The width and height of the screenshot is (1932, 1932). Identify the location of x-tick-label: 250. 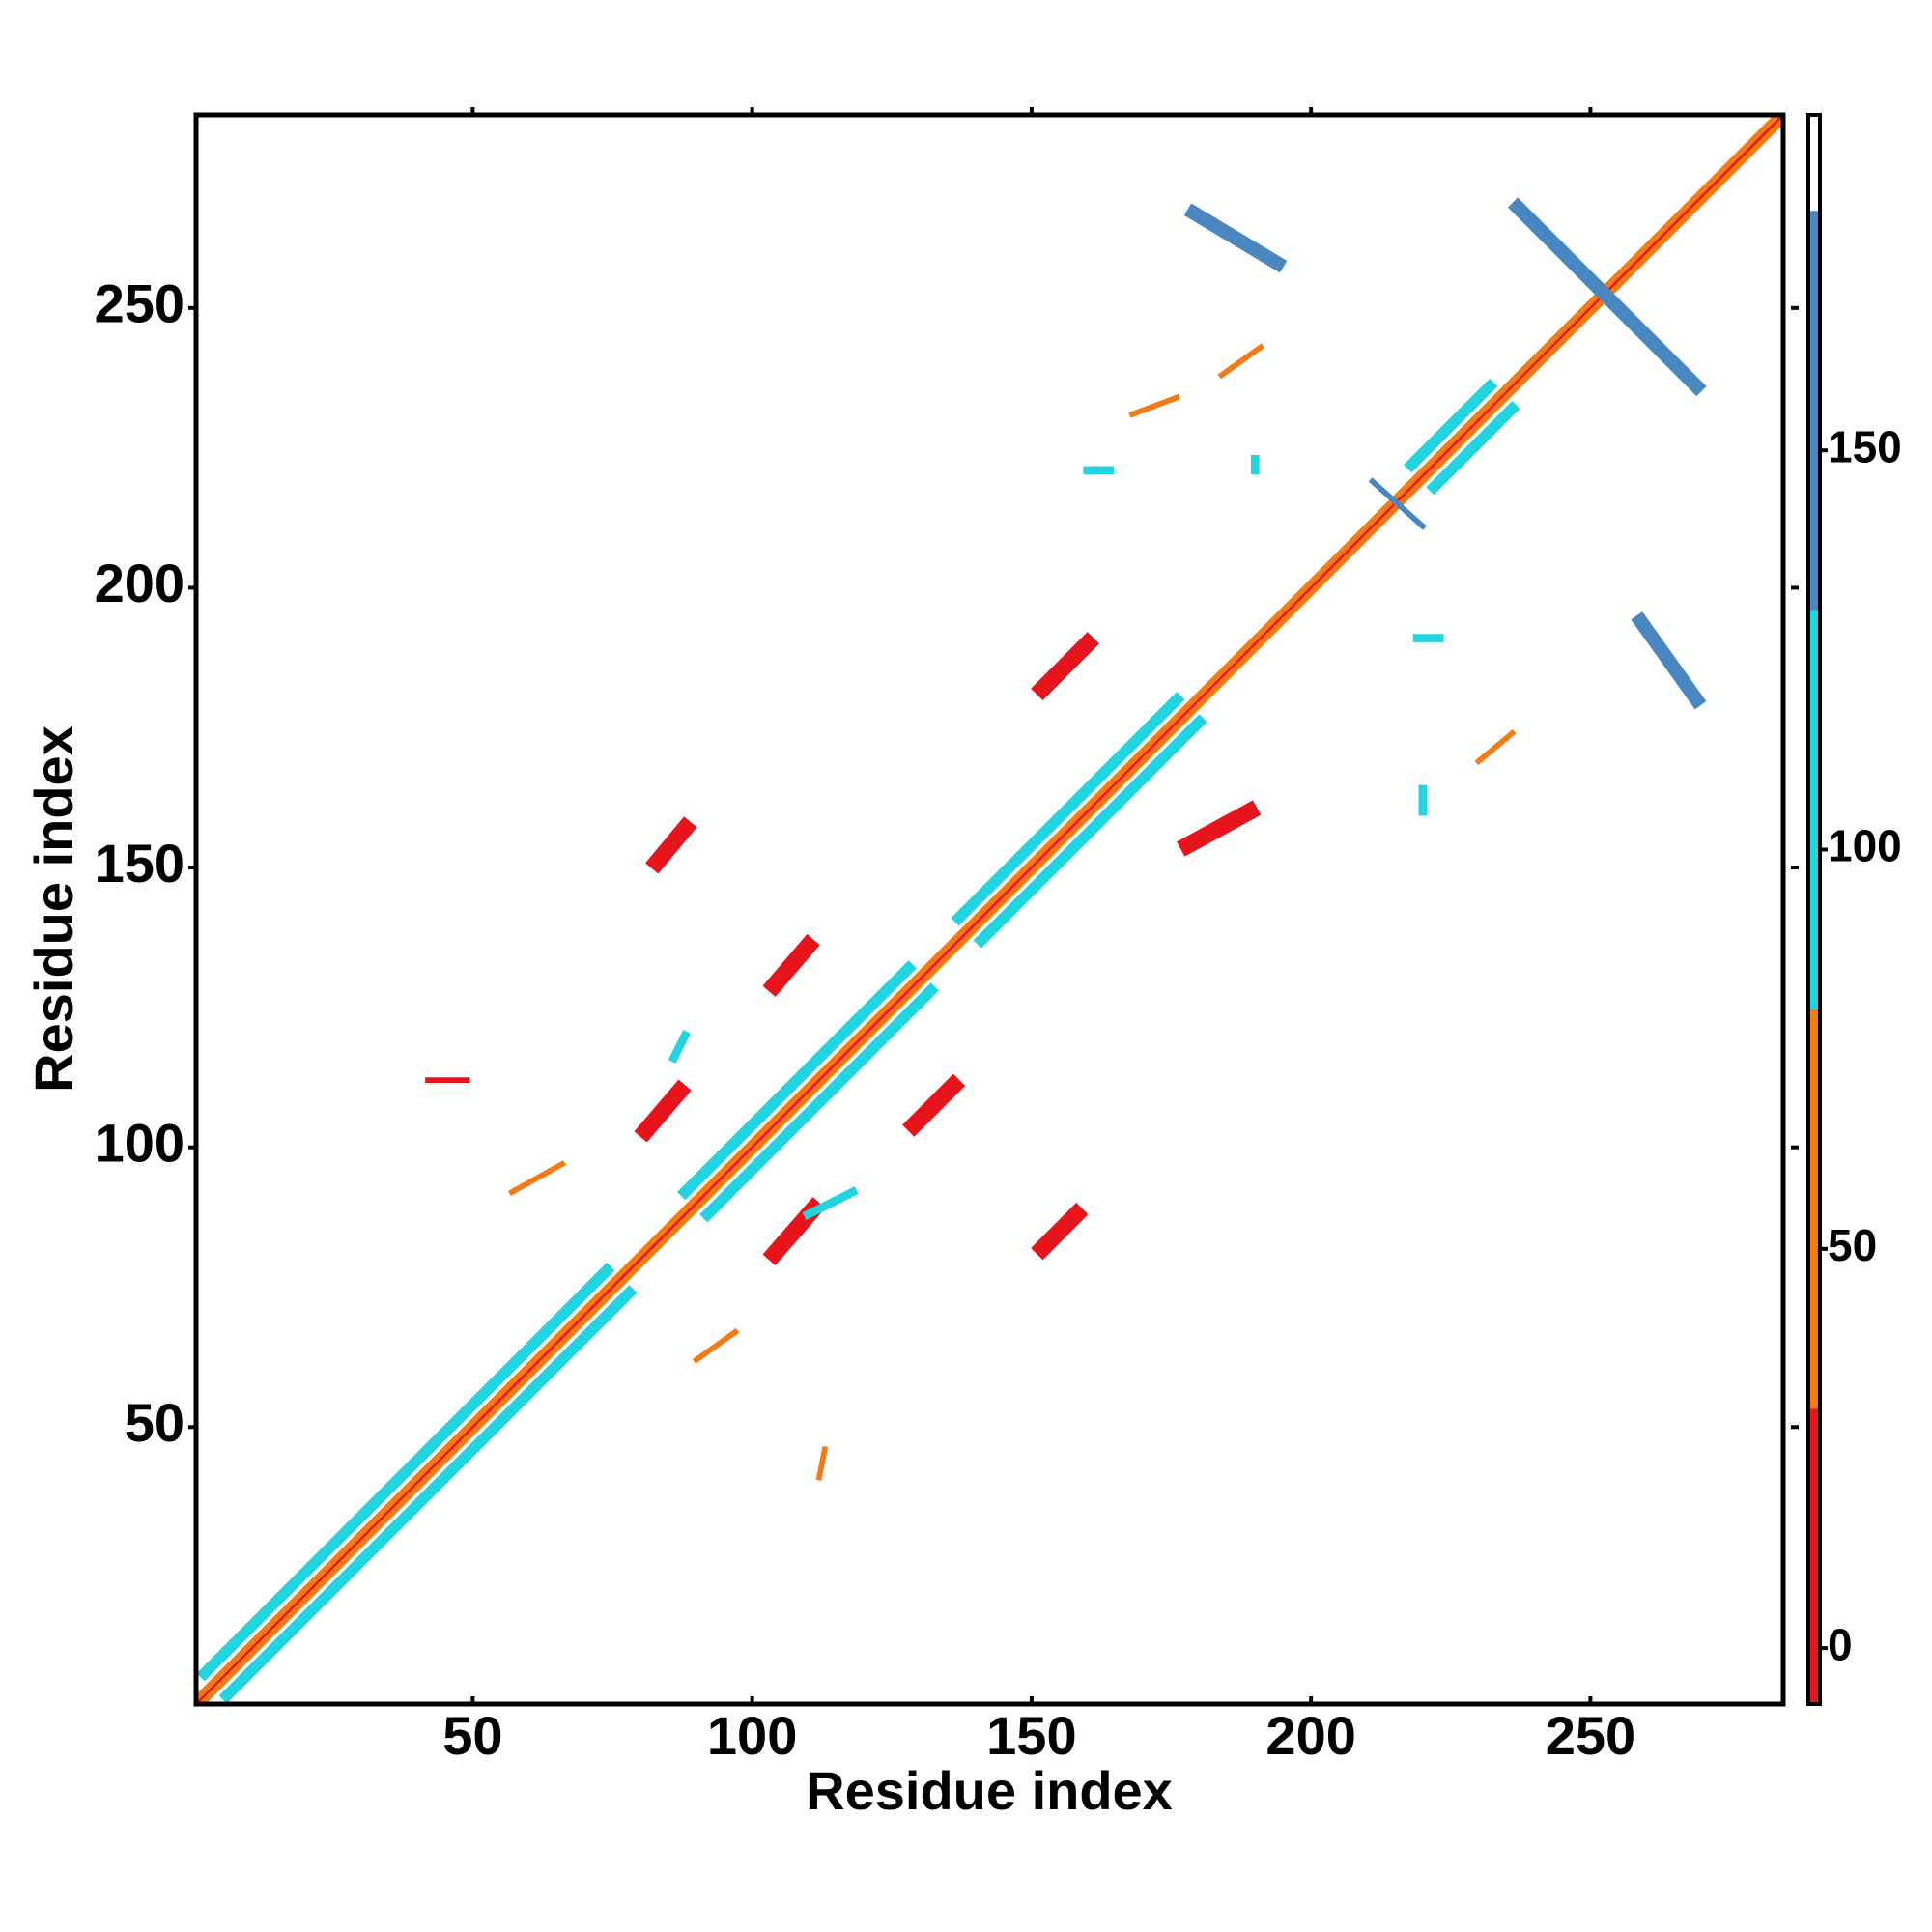
(1590, 1735).